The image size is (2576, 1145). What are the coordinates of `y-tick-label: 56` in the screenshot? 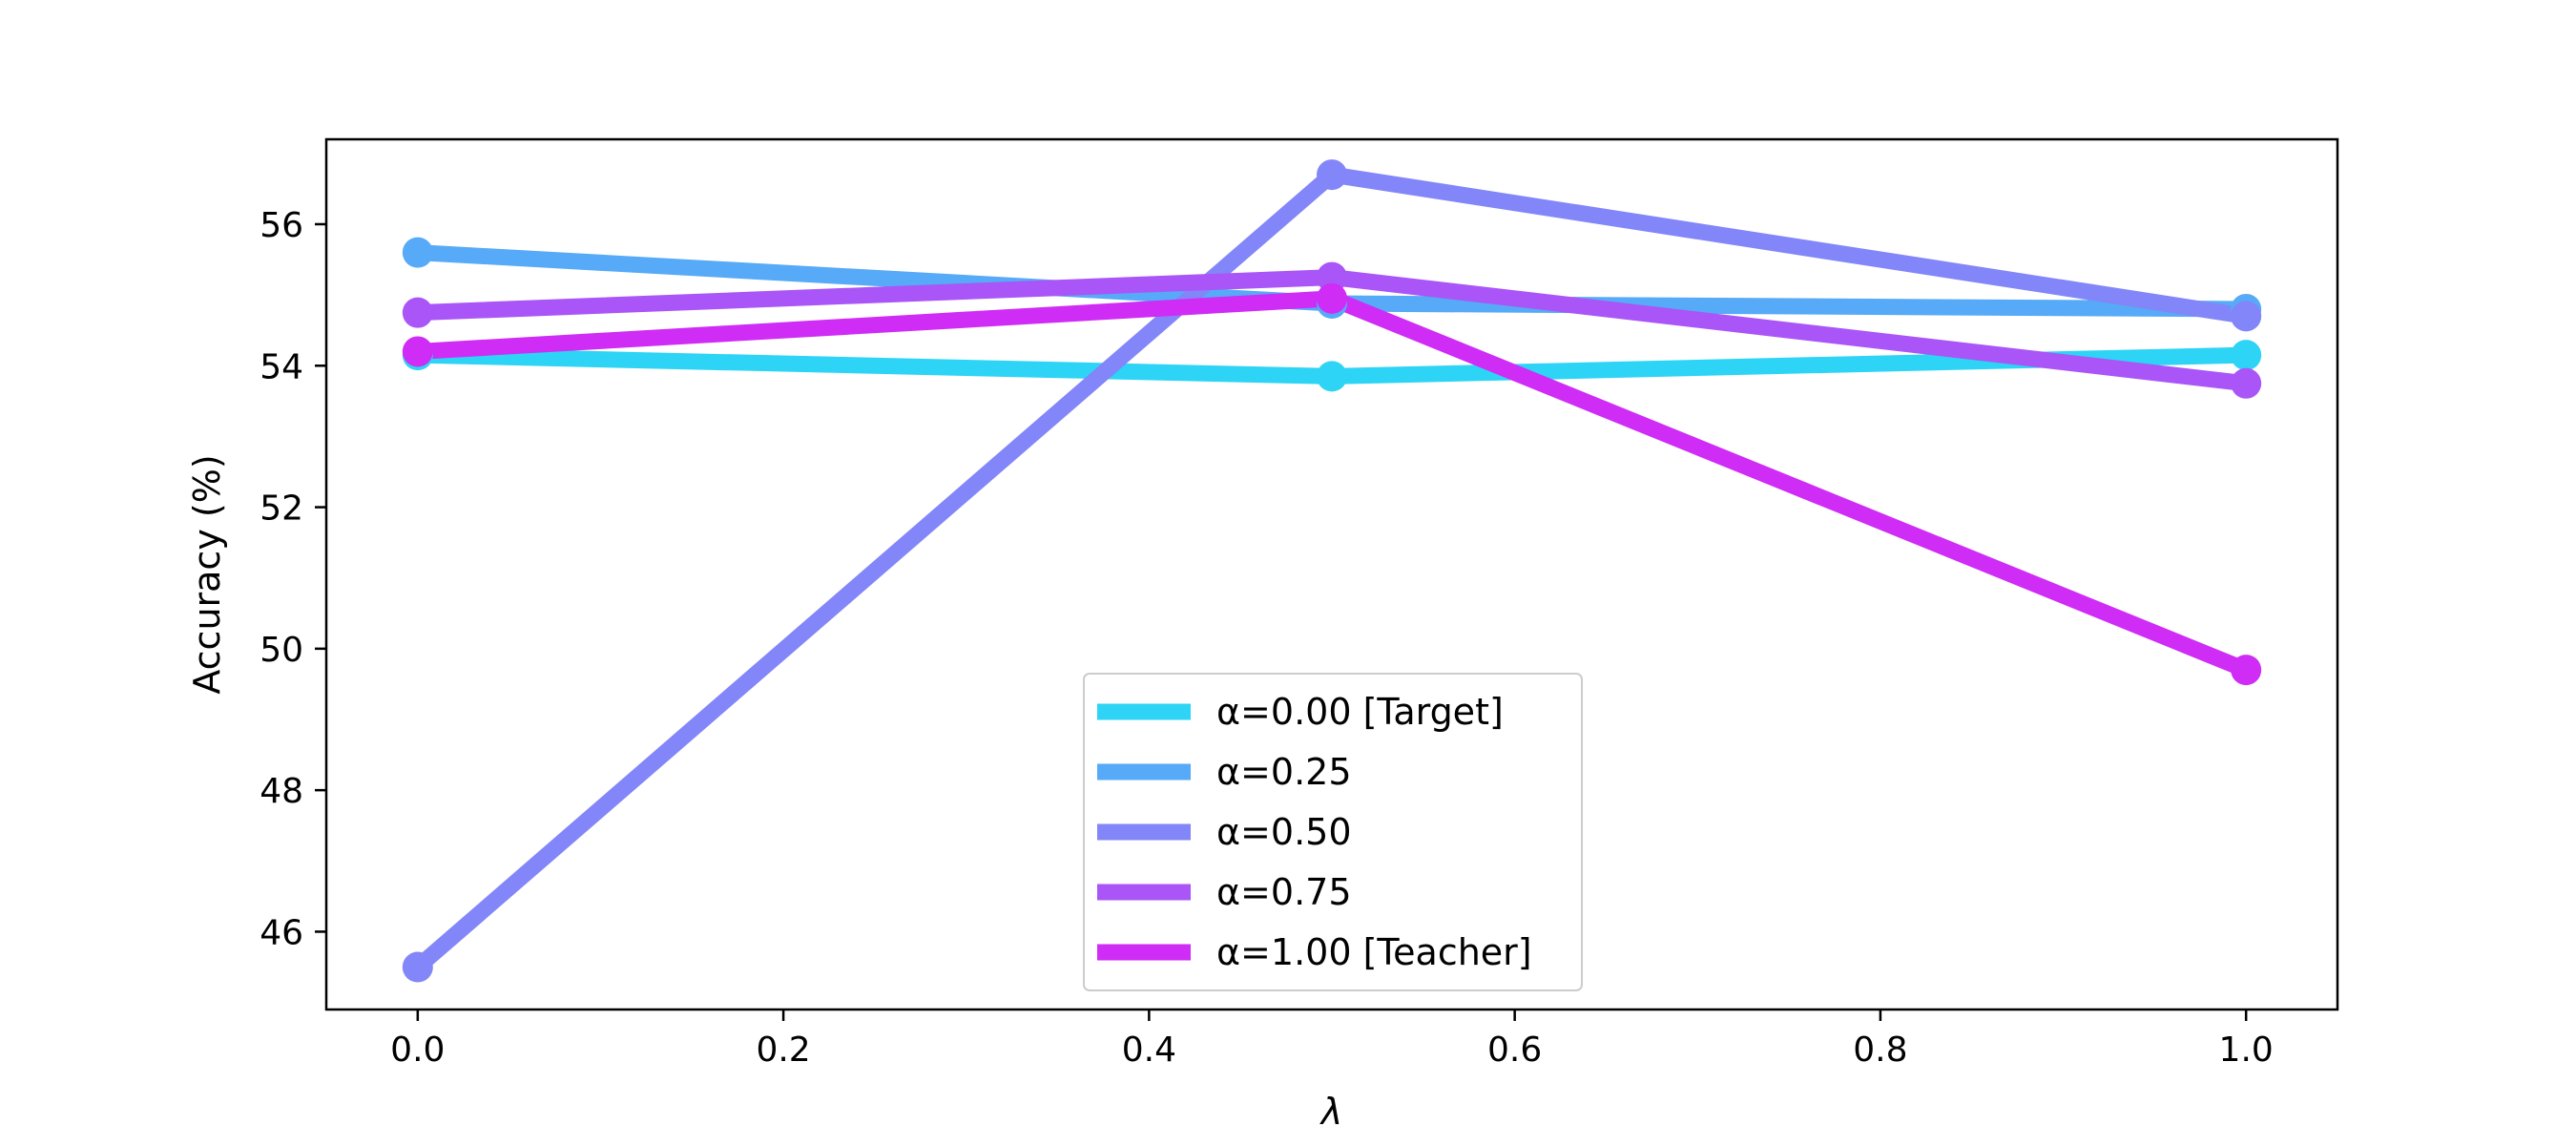 It's located at (281, 226).